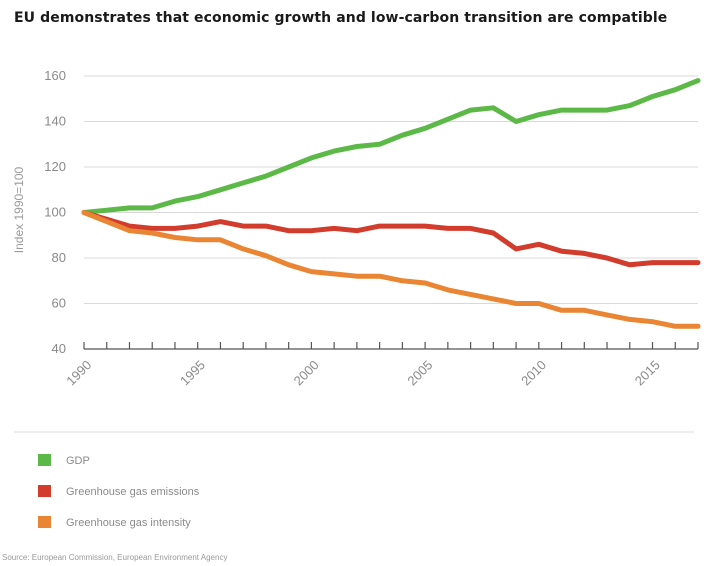 The height and width of the screenshot is (566, 708). I want to click on y-tick-label-100: 100, so click(55, 212).